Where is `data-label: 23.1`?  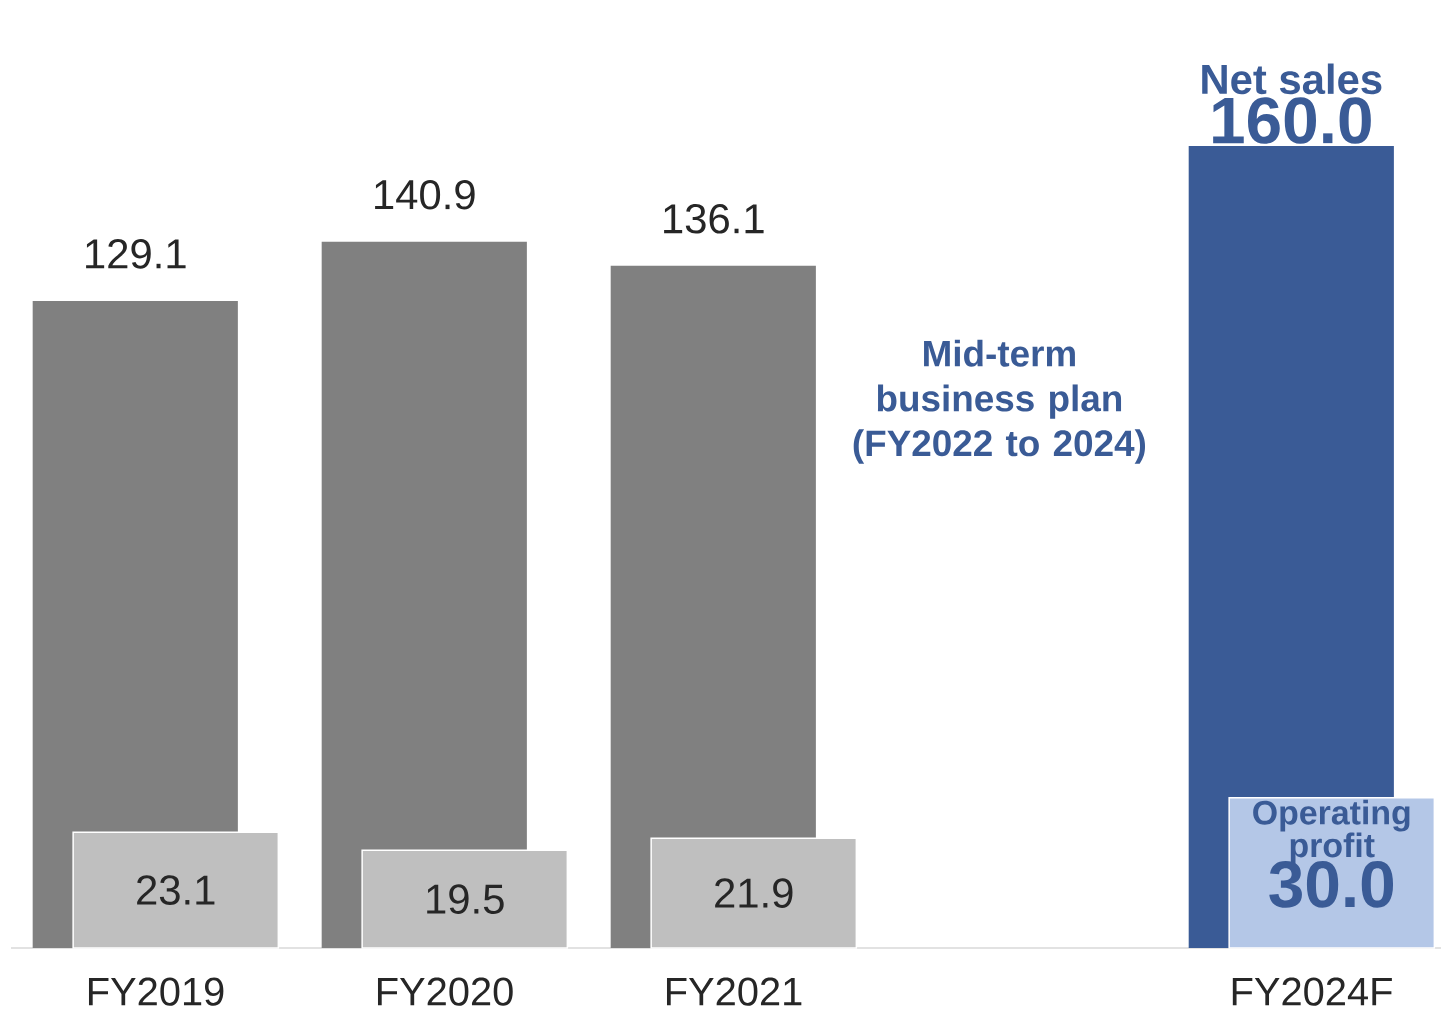
data-label: 23.1 is located at coordinates (176, 890).